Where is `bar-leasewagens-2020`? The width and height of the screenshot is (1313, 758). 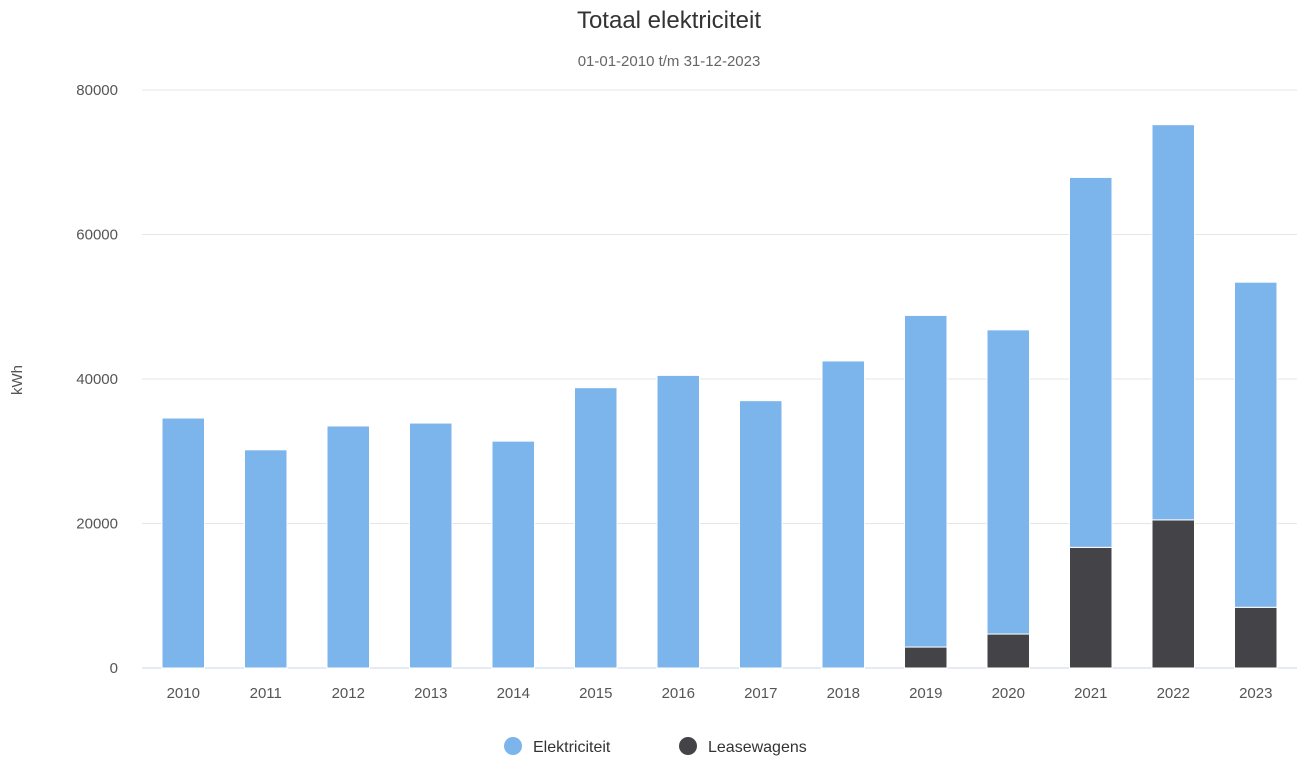 bar-leasewagens-2020 is located at coordinates (1008, 651).